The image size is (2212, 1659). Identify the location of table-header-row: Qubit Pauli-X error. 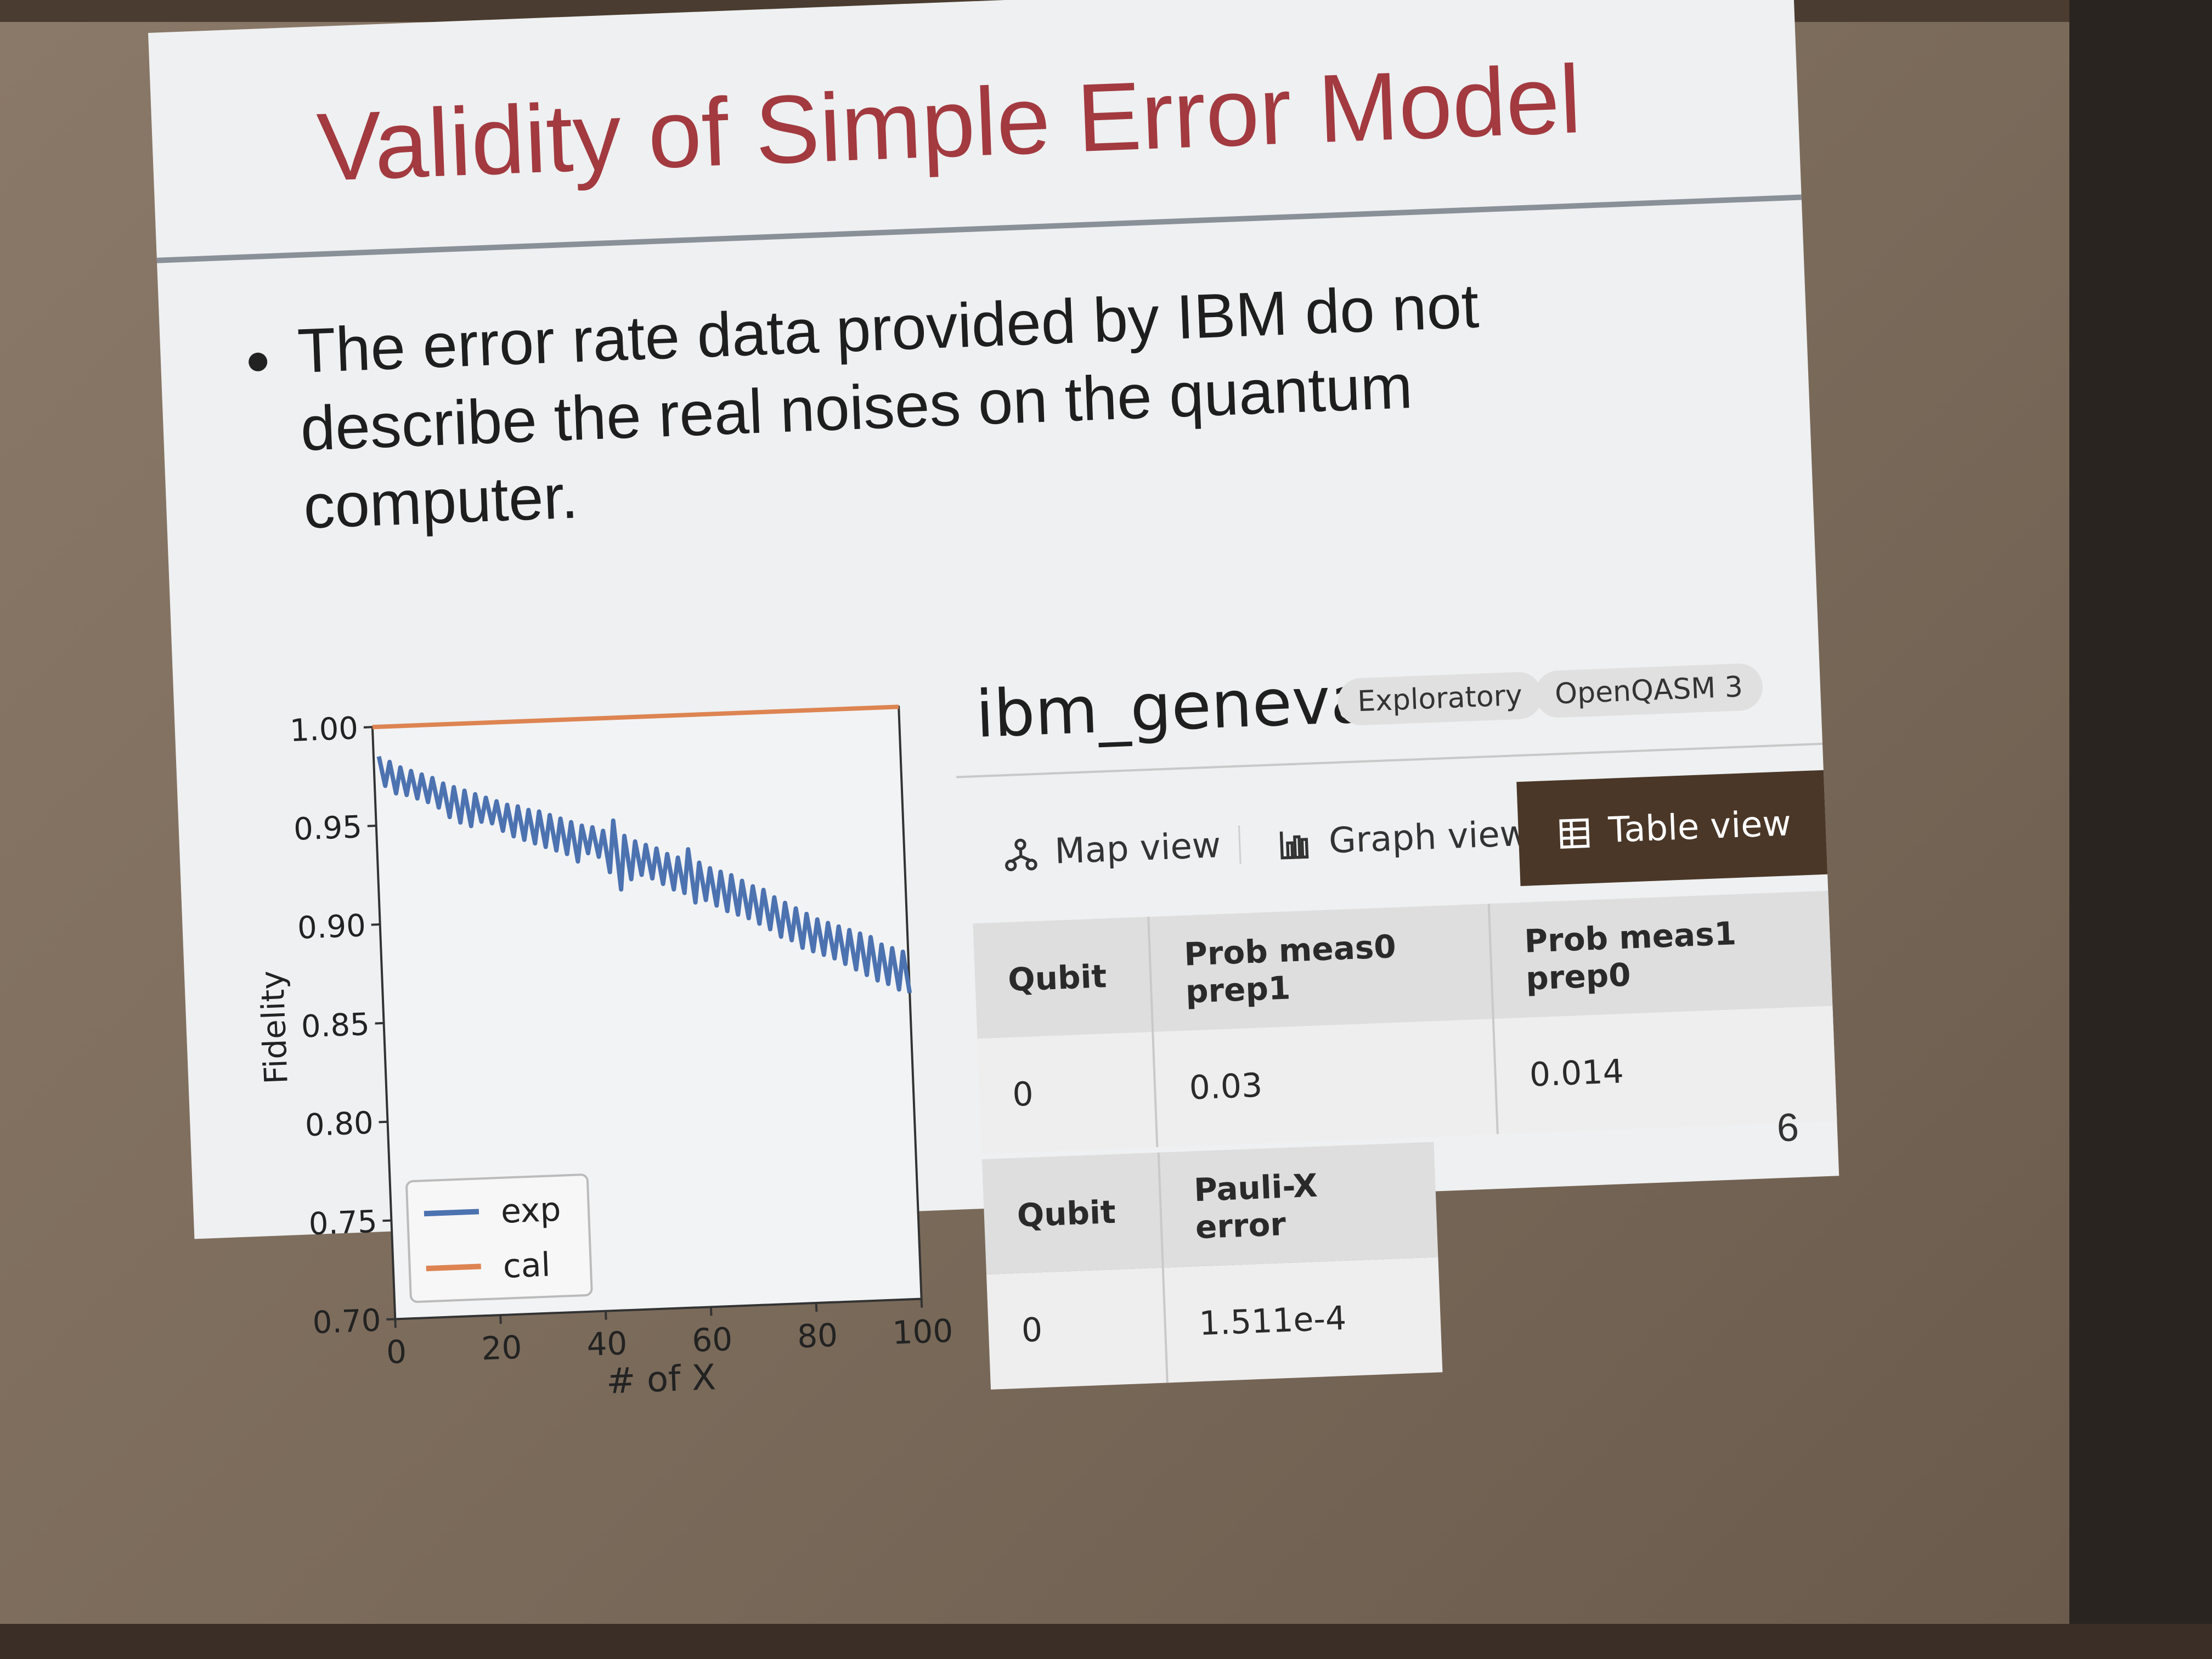
(1209, 1208).